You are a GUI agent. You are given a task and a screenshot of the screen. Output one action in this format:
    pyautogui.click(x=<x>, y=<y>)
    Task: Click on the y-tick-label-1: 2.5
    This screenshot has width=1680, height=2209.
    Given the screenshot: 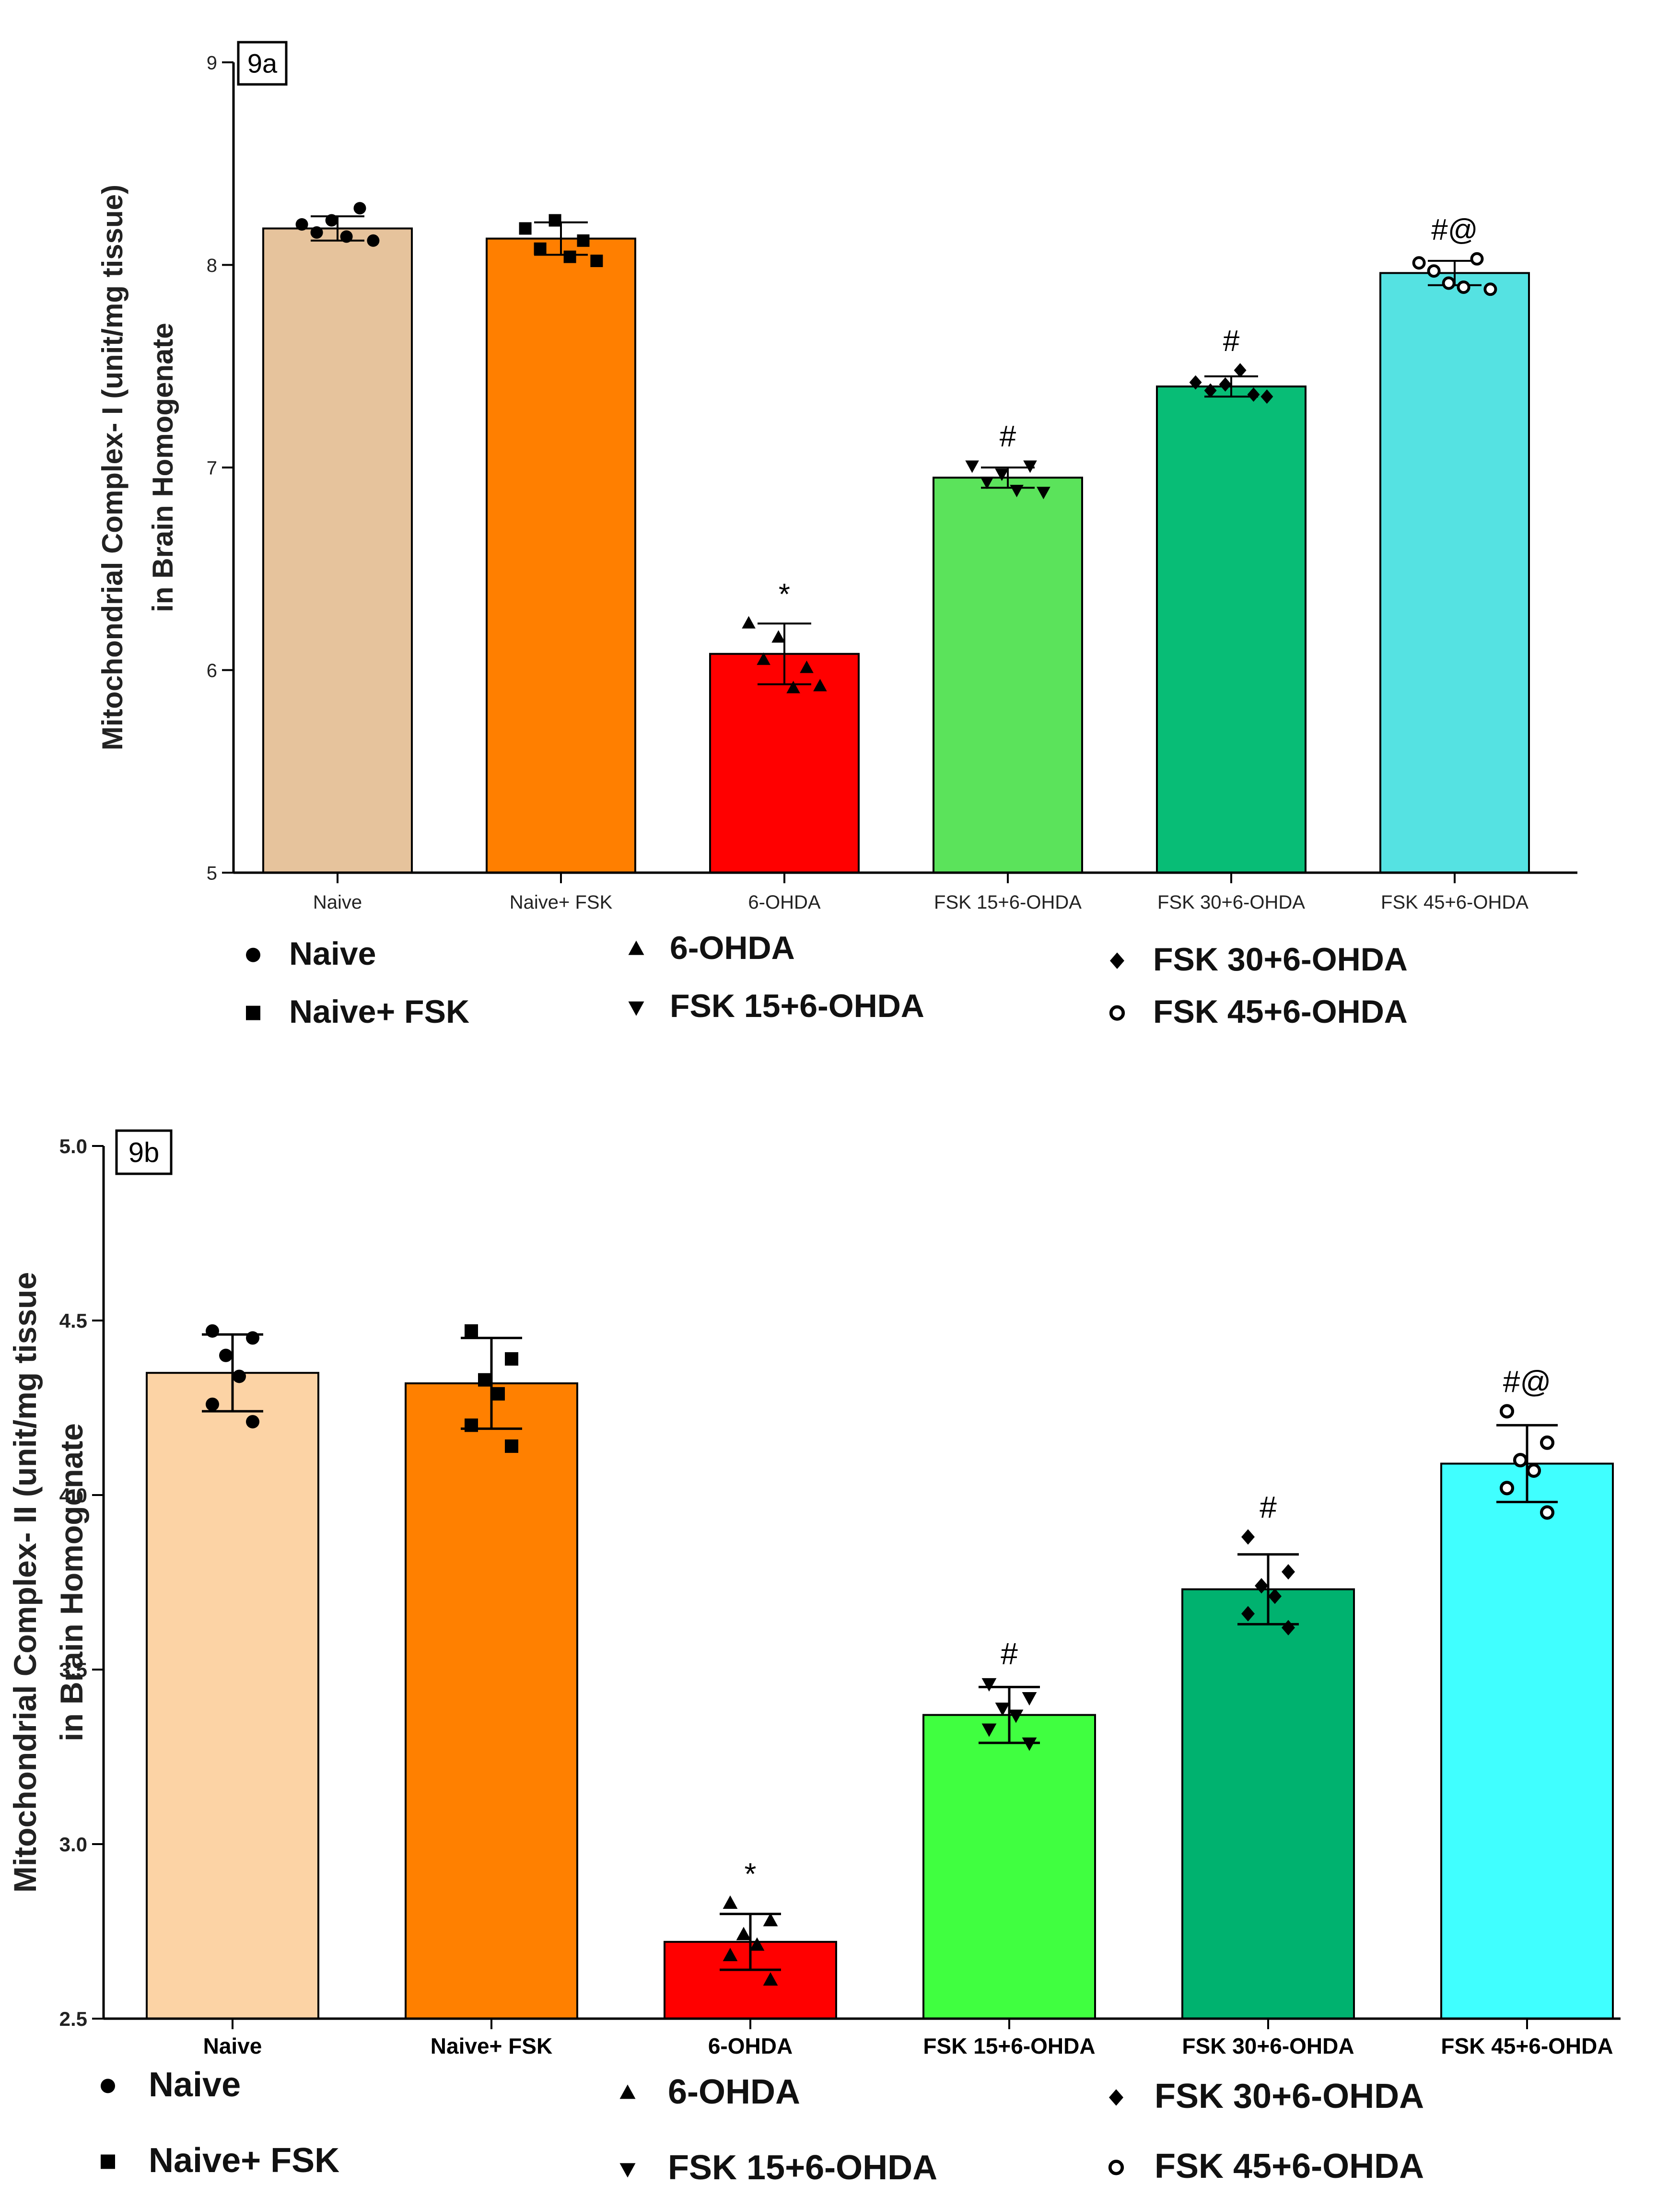 What is the action you would take?
    pyautogui.click(x=73, y=2019)
    